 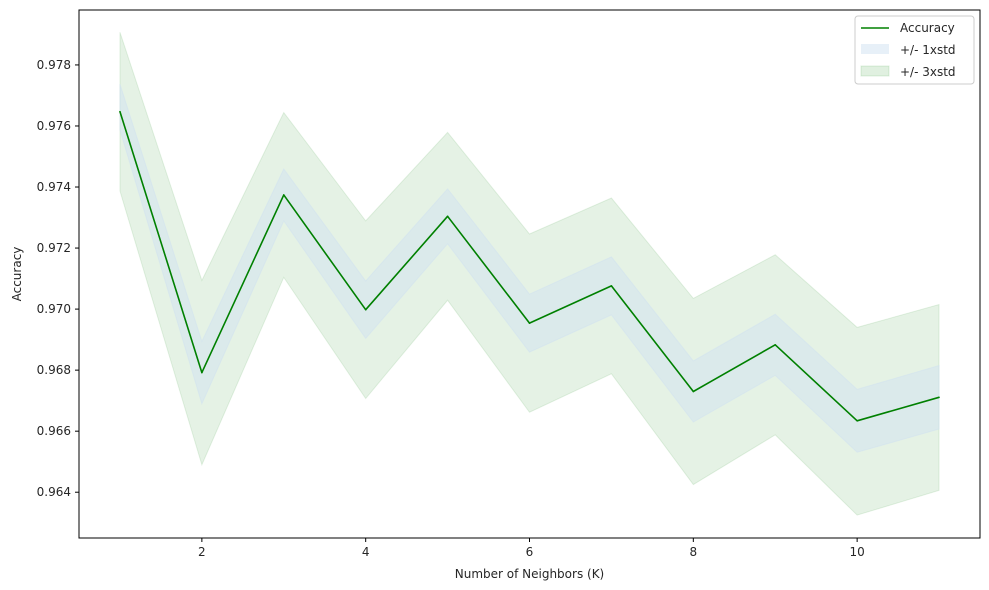 I want to click on x-tick-label: 4, so click(x=366, y=552).